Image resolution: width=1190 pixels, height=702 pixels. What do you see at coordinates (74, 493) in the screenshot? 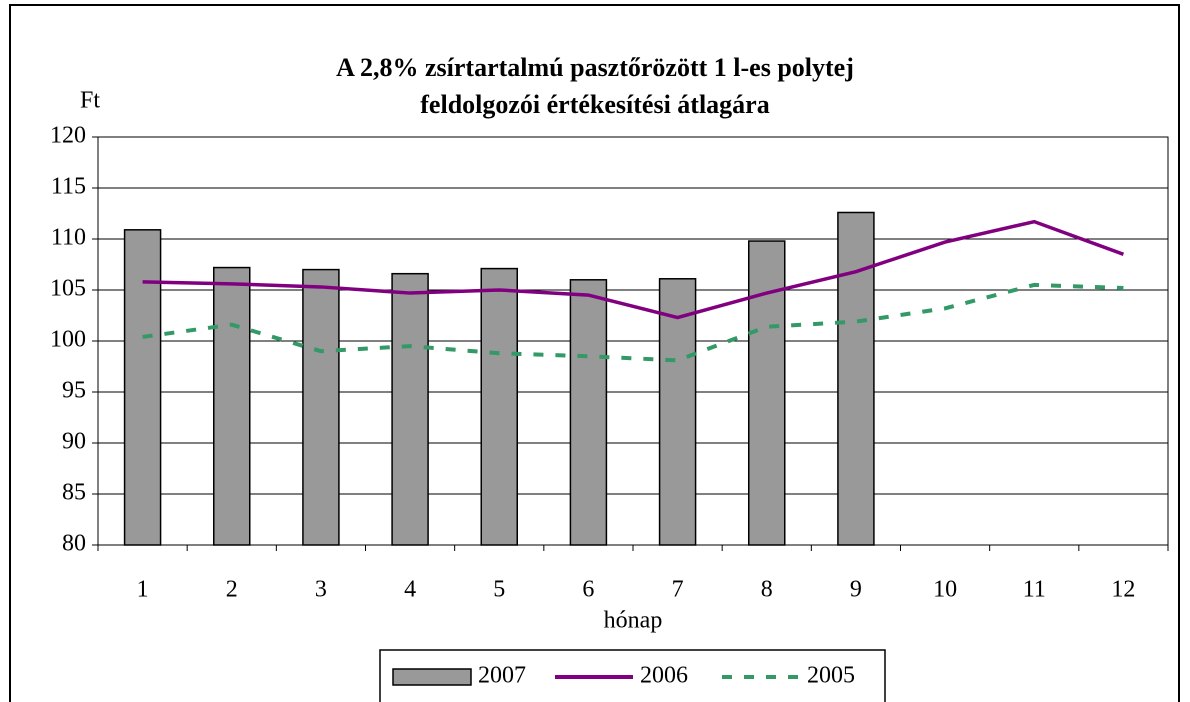
I see `y-tick-label: 85` at bounding box center [74, 493].